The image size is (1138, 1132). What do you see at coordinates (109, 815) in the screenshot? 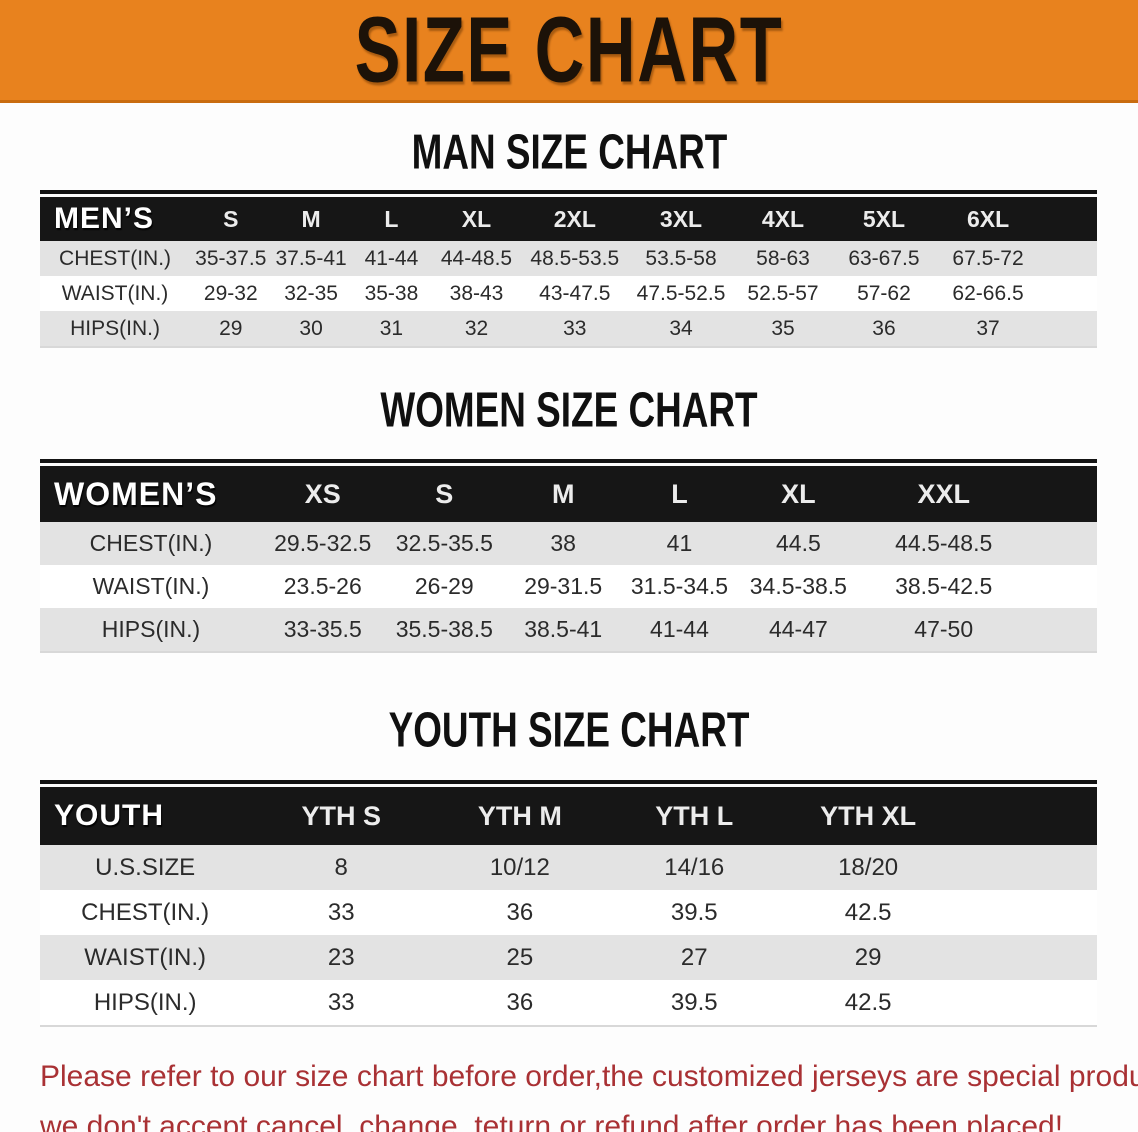
I see `youth-table-title: YOUTH` at bounding box center [109, 815].